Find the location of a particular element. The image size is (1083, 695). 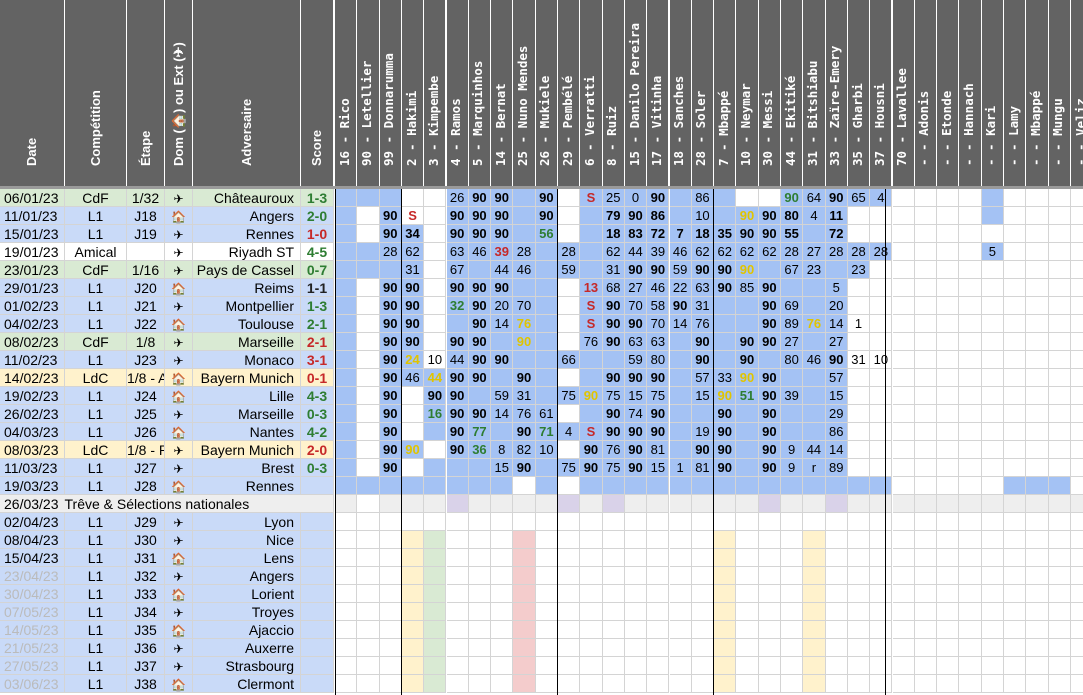

player-header: - - Adonis is located at coordinates (926, 93).